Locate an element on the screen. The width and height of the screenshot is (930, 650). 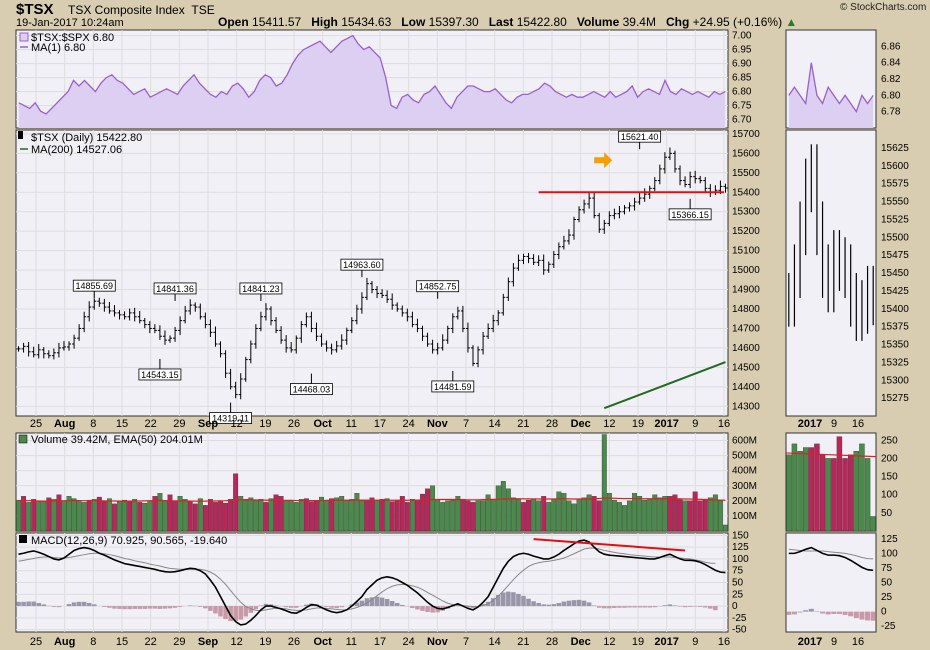
annotation-label: 15621.40 is located at coordinates (640, 137).